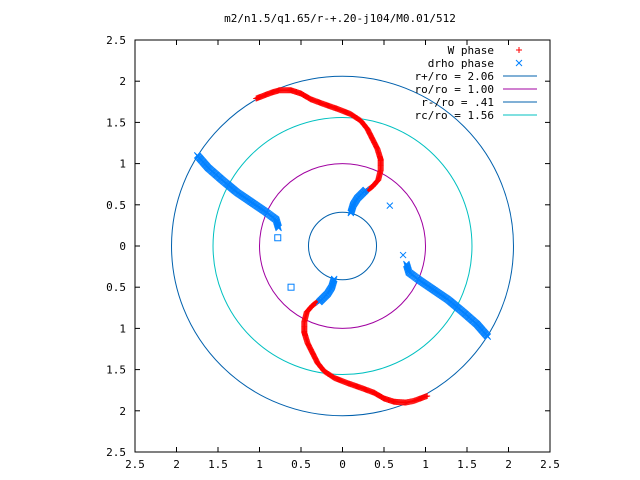 The width and height of the screenshot is (640, 480). What do you see at coordinates (122, 246) in the screenshot?
I see `y-tick-label: 0` at bounding box center [122, 246].